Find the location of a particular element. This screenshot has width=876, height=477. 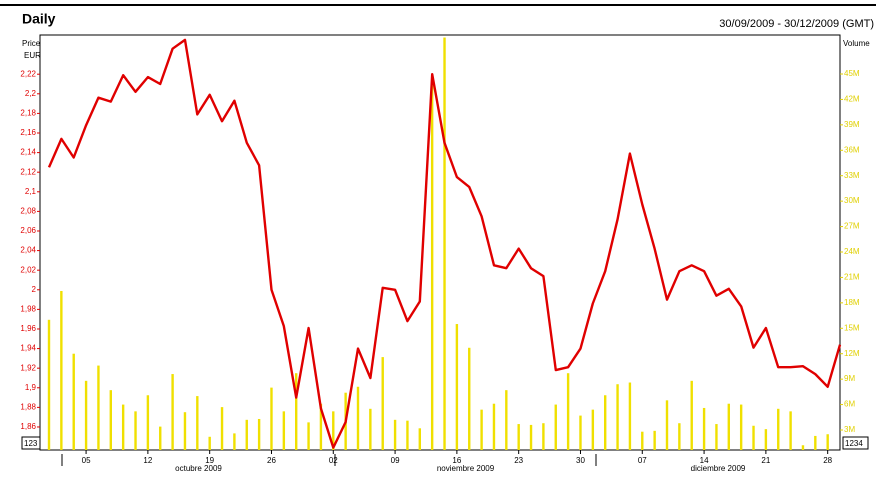

corner-label: 1234 is located at coordinates (854, 443).